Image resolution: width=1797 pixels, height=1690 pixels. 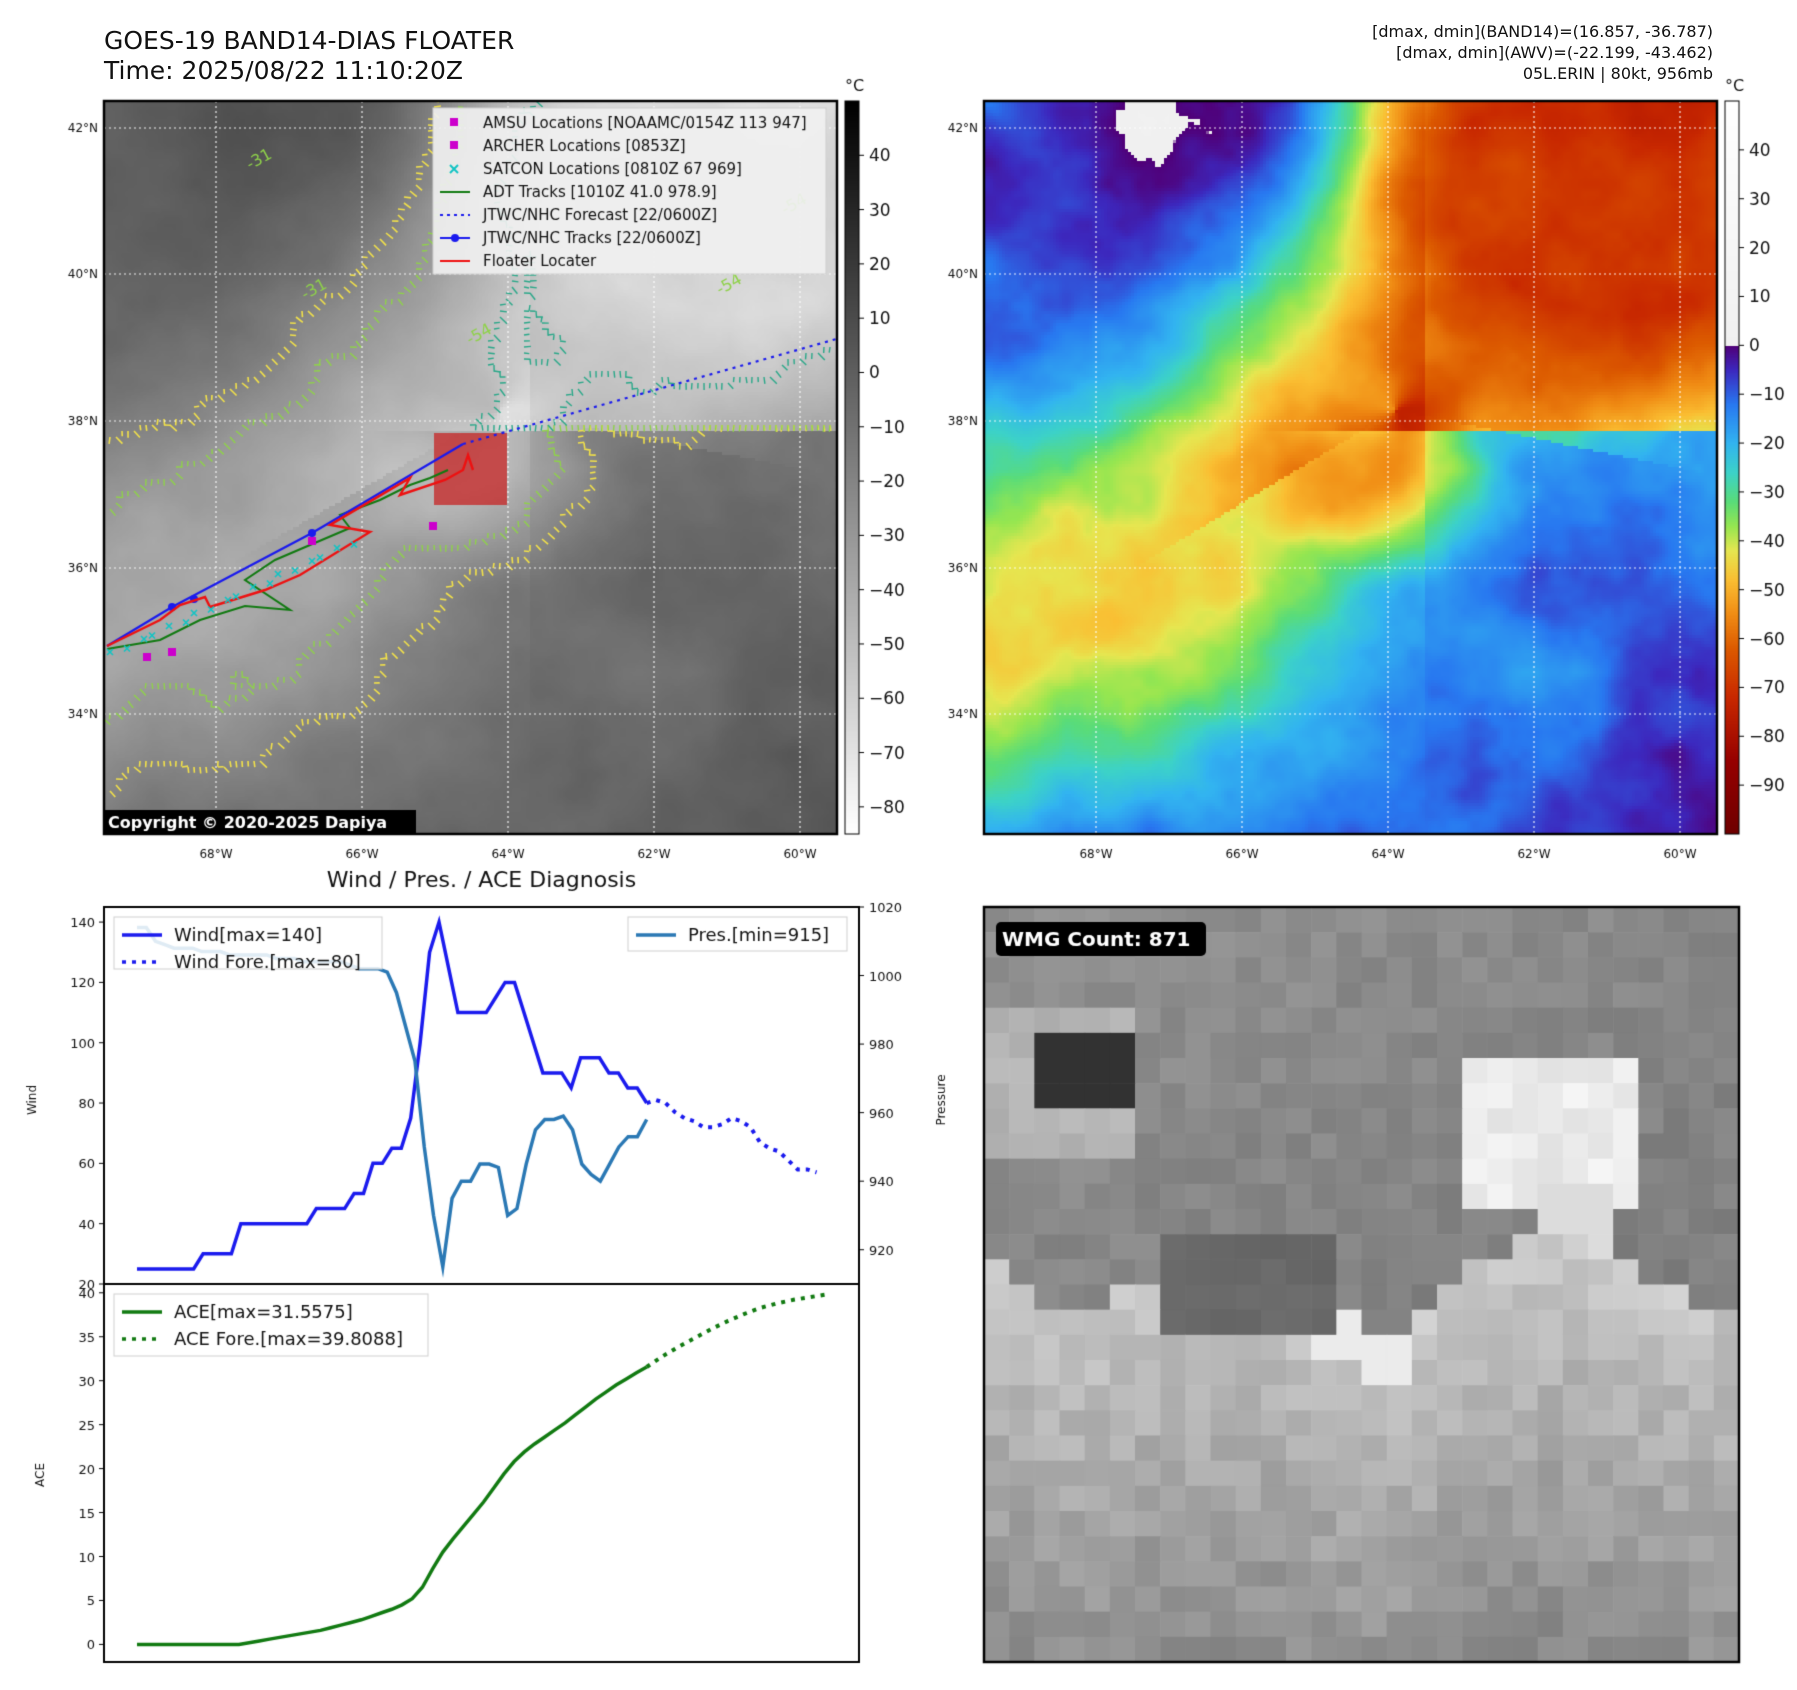 I want to click on storm-info-label: 05L.ERIN | 80kt, 956mb, so click(x=1617, y=73).